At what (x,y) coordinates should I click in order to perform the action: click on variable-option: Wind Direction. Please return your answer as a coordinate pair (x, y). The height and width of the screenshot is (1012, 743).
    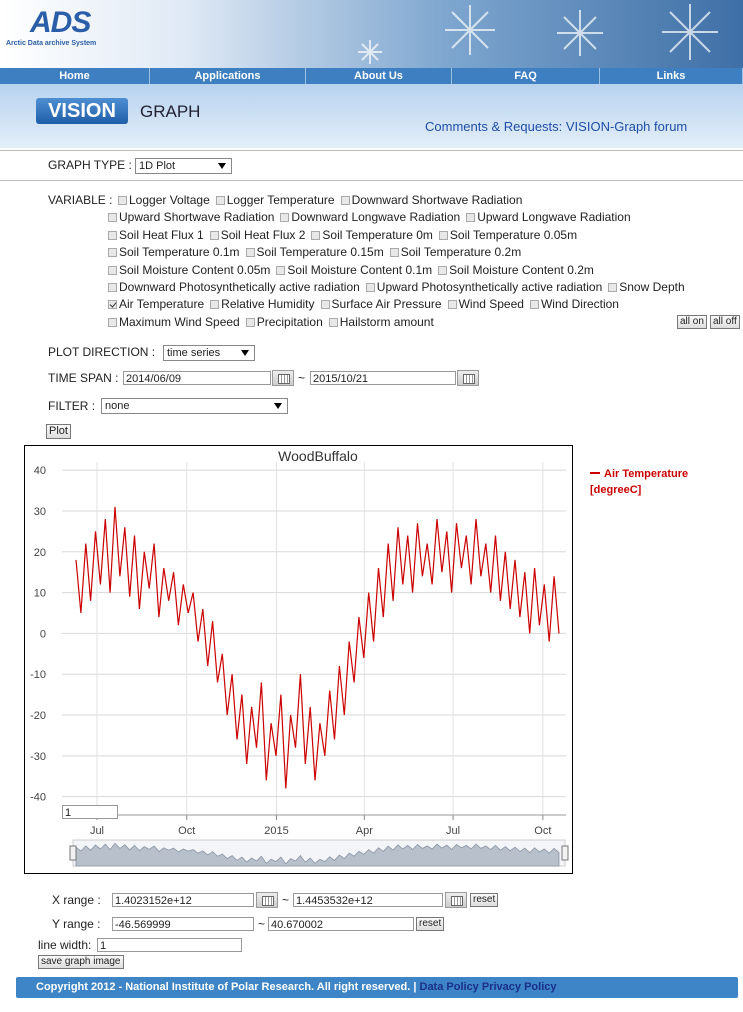
    Looking at the image, I should click on (574, 304).